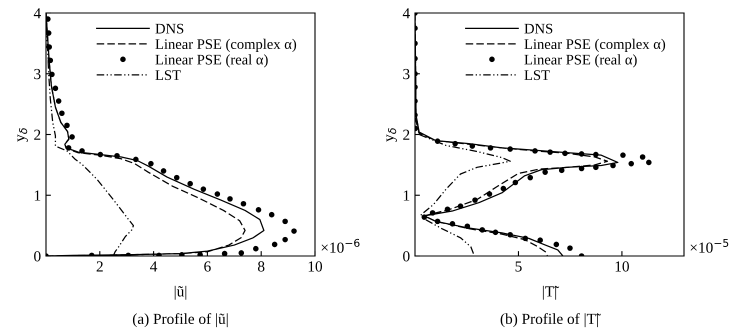 This screenshot has width=737, height=335. What do you see at coordinates (519, 266) in the screenshot?
I see `x-tick-label: 5` at bounding box center [519, 266].